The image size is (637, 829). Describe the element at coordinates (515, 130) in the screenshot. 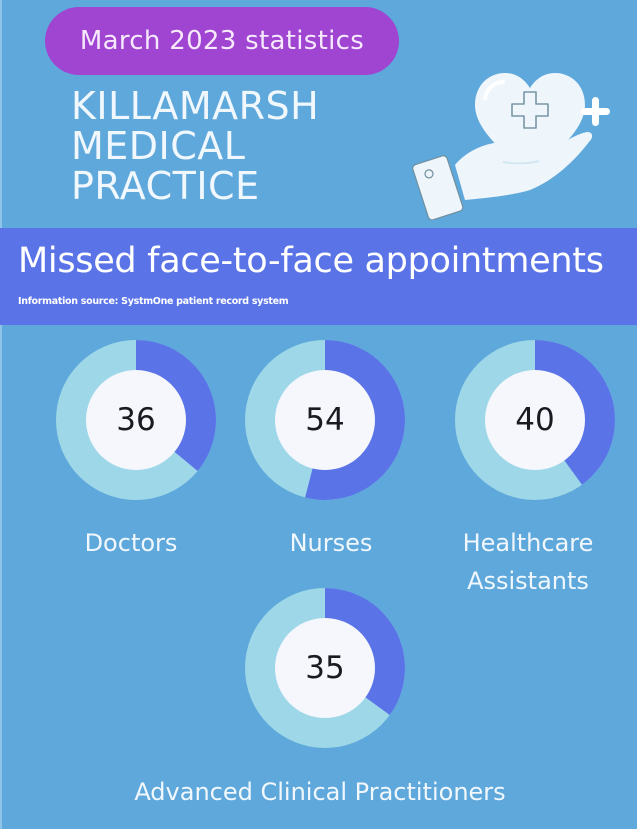

I see `hand-holding-heart-icon` at that location.